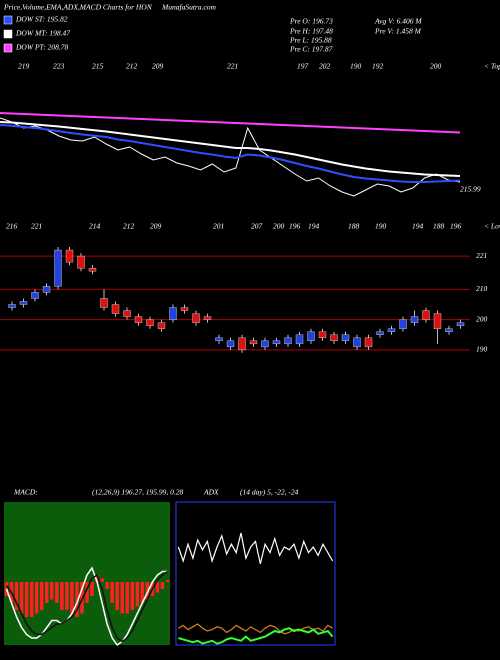 This screenshot has width=500, height=660. I want to click on top-label: 212, so click(132, 66).